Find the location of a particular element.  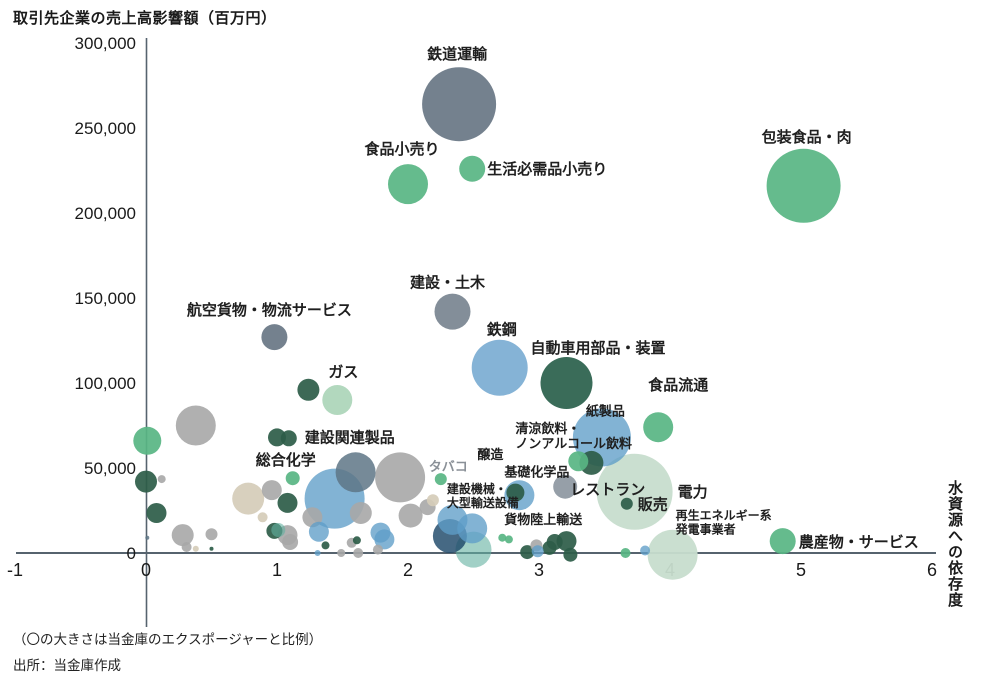

x-tick--1: -1 is located at coordinates (15, 570).